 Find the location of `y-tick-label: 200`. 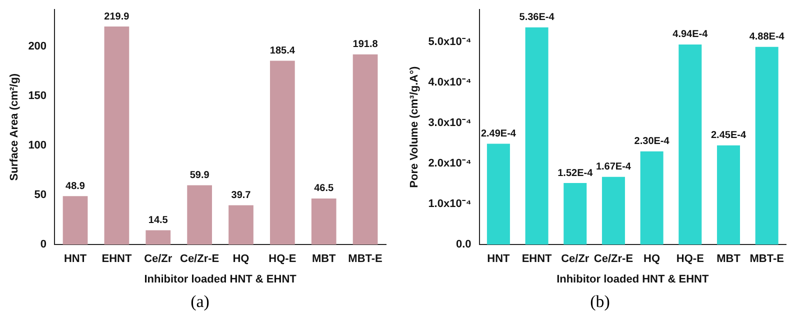

y-tick-label: 200 is located at coordinates (37, 46).